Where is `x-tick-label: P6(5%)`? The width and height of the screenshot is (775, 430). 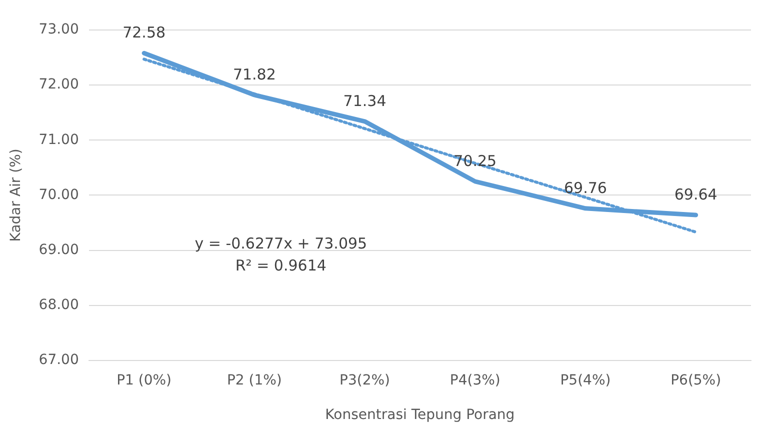
x-tick-label: P6(5%) is located at coordinates (696, 380).